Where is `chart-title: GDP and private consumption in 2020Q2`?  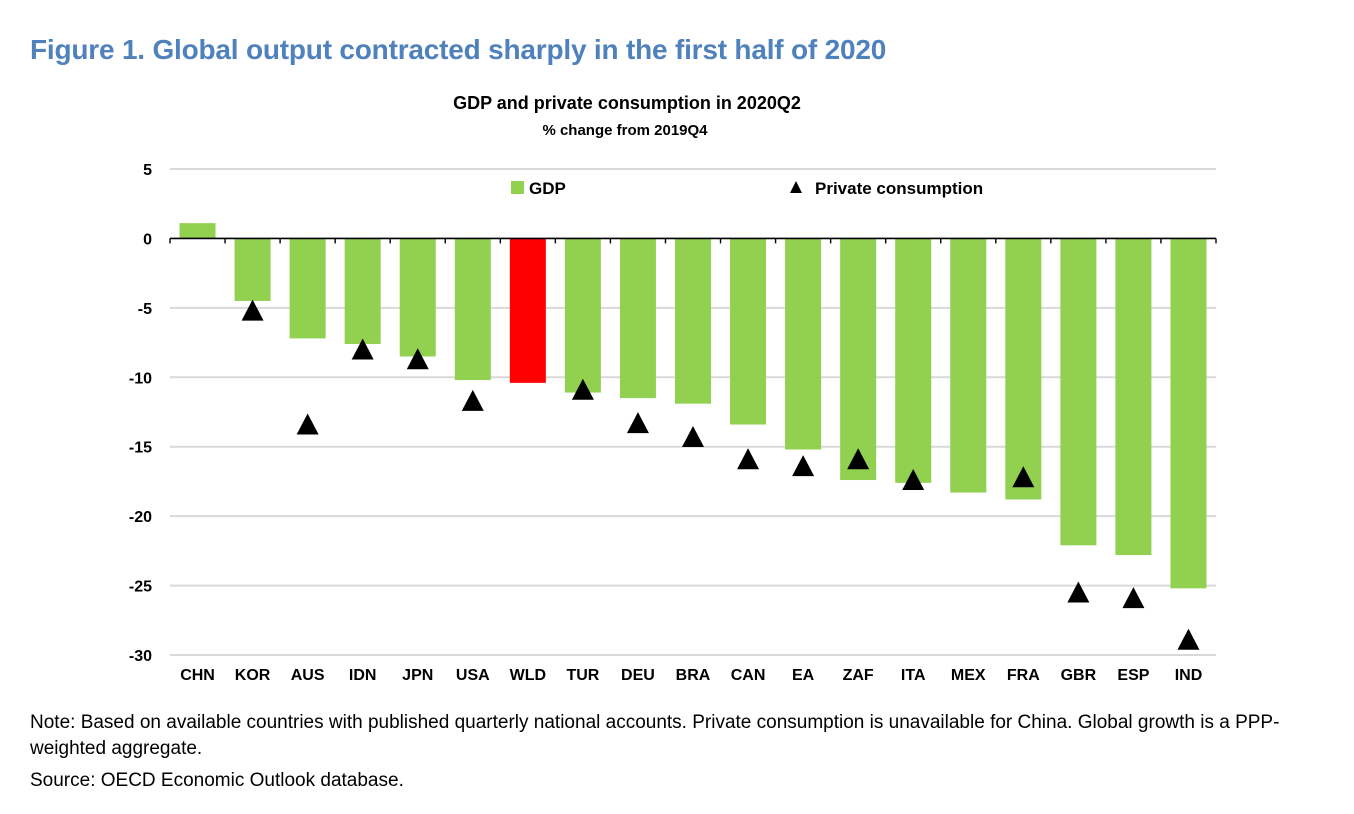
chart-title: GDP and private consumption in 2020Q2 is located at coordinates (627, 103).